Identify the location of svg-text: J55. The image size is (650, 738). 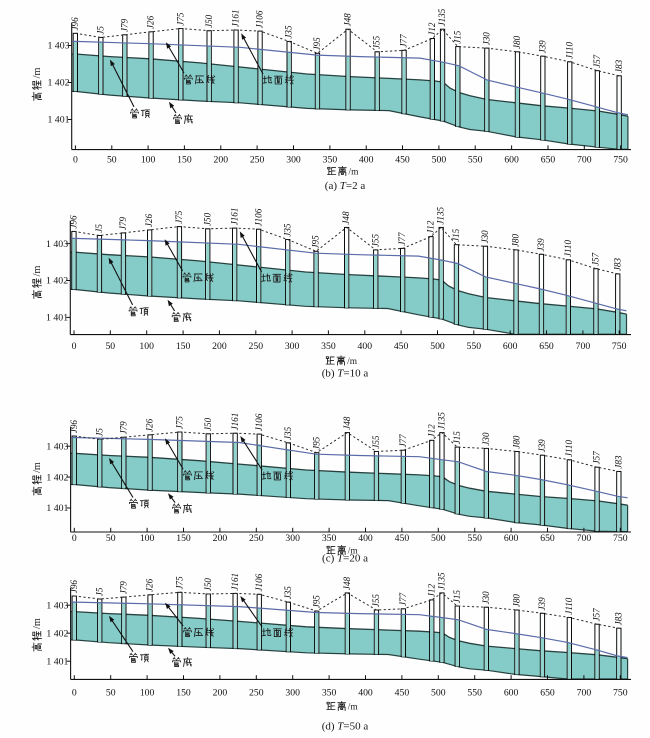
(375, 241).